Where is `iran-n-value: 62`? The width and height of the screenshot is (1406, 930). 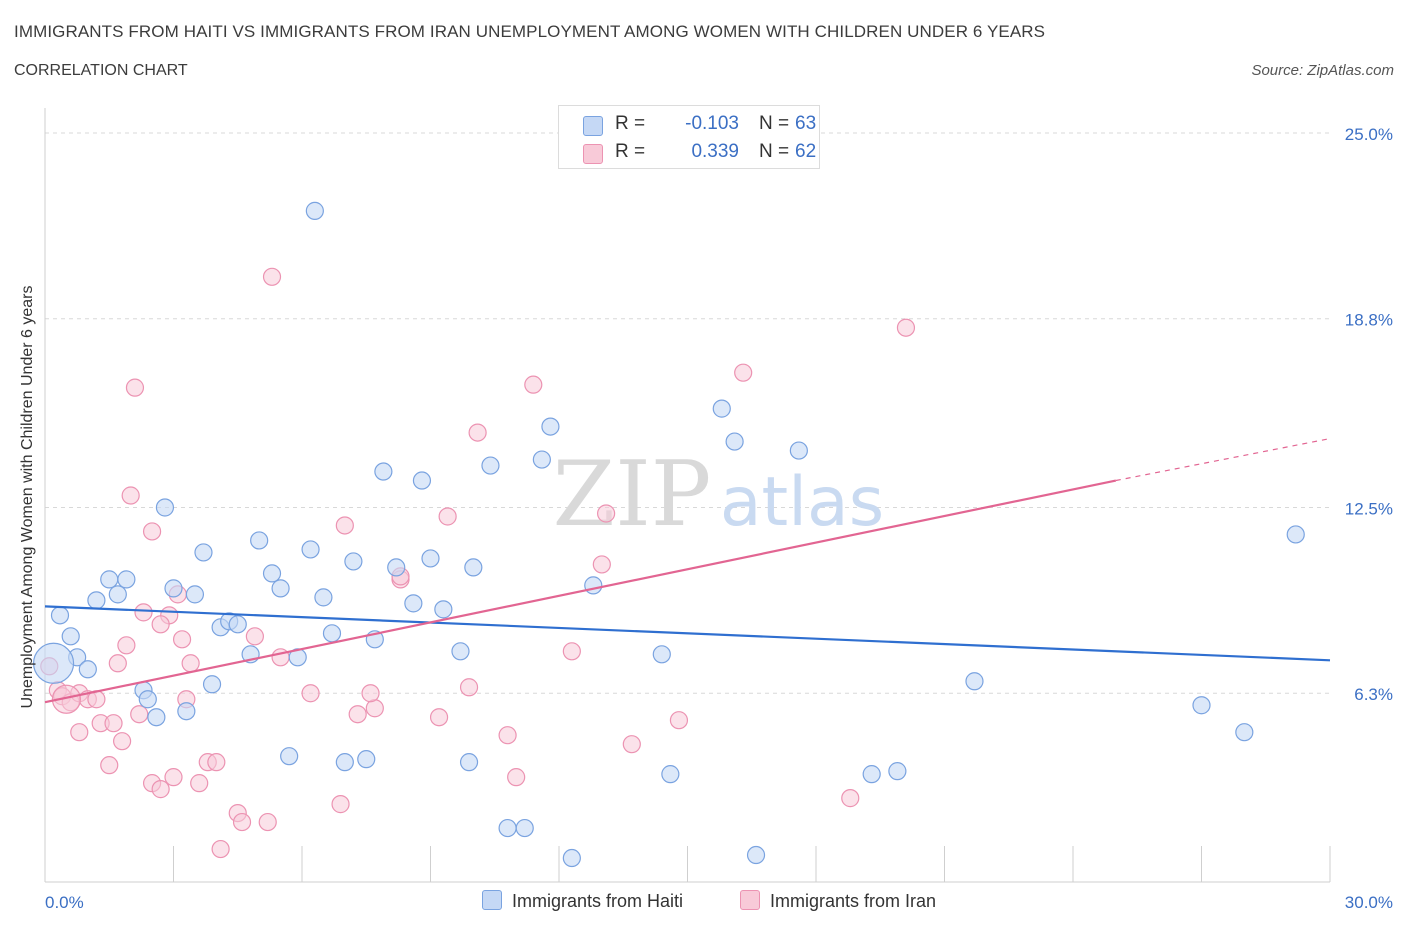 iran-n-value: 62 is located at coordinates (806, 151).